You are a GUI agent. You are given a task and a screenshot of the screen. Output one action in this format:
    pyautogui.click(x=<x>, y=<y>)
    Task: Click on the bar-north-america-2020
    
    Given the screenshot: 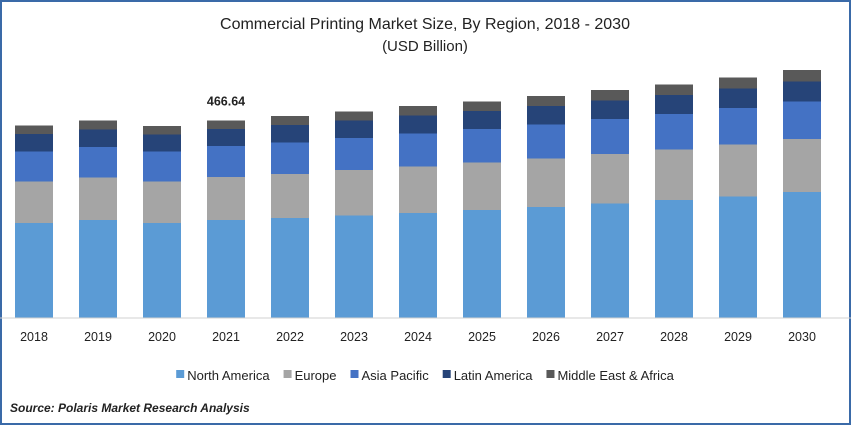 What is the action you would take?
    pyautogui.click(x=162, y=270)
    